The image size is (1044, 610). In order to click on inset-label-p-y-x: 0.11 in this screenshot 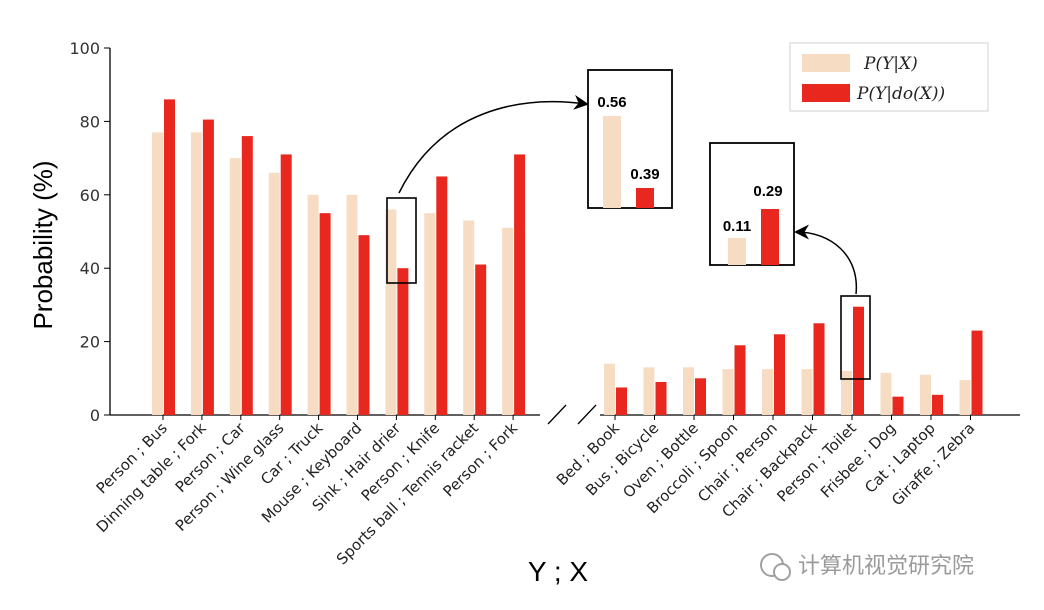, I will do `click(737, 226)`.